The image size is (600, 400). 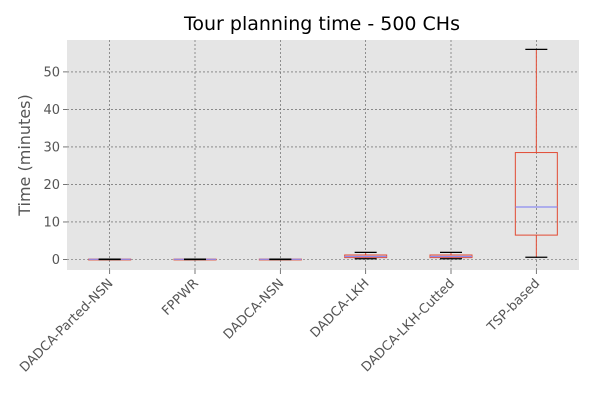 I want to click on y-tick-label: 50, so click(x=51, y=72).